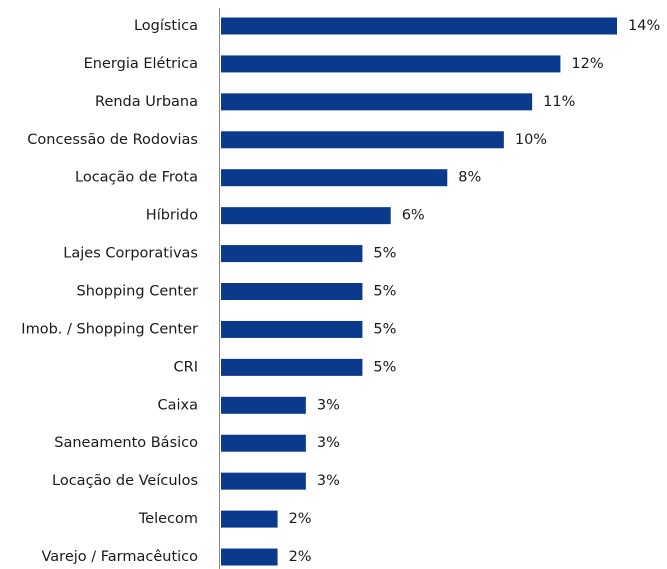 The height and width of the screenshot is (569, 667). I want to click on value-label: 8%, so click(469, 178).